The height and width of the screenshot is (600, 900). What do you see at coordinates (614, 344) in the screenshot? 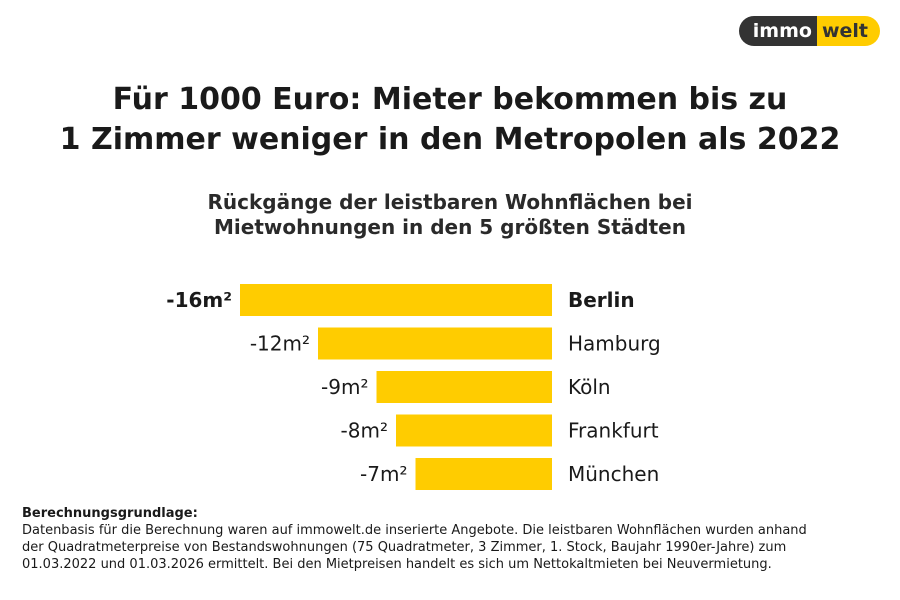
I see `category-label: Hamburg` at bounding box center [614, 344].